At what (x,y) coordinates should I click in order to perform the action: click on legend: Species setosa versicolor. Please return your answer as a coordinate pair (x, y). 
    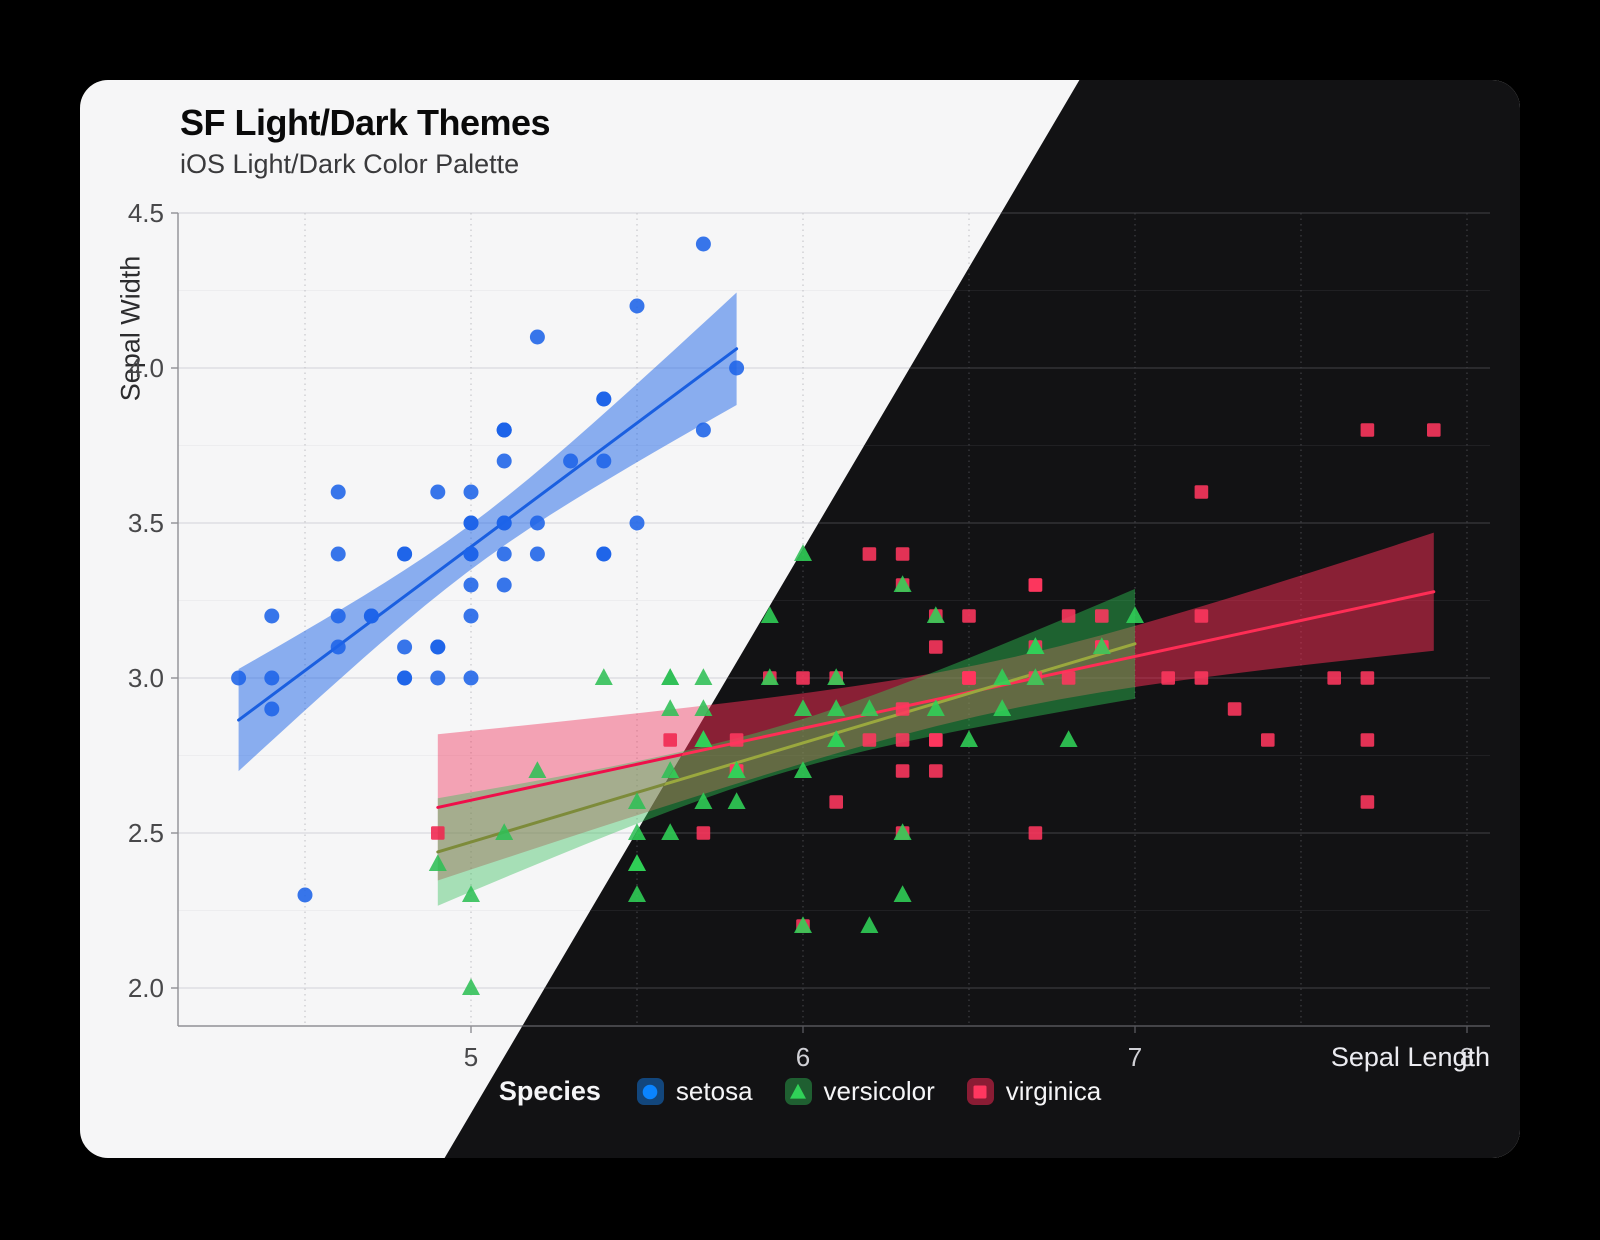
    Looking at the image, I should click on (982, 1091).